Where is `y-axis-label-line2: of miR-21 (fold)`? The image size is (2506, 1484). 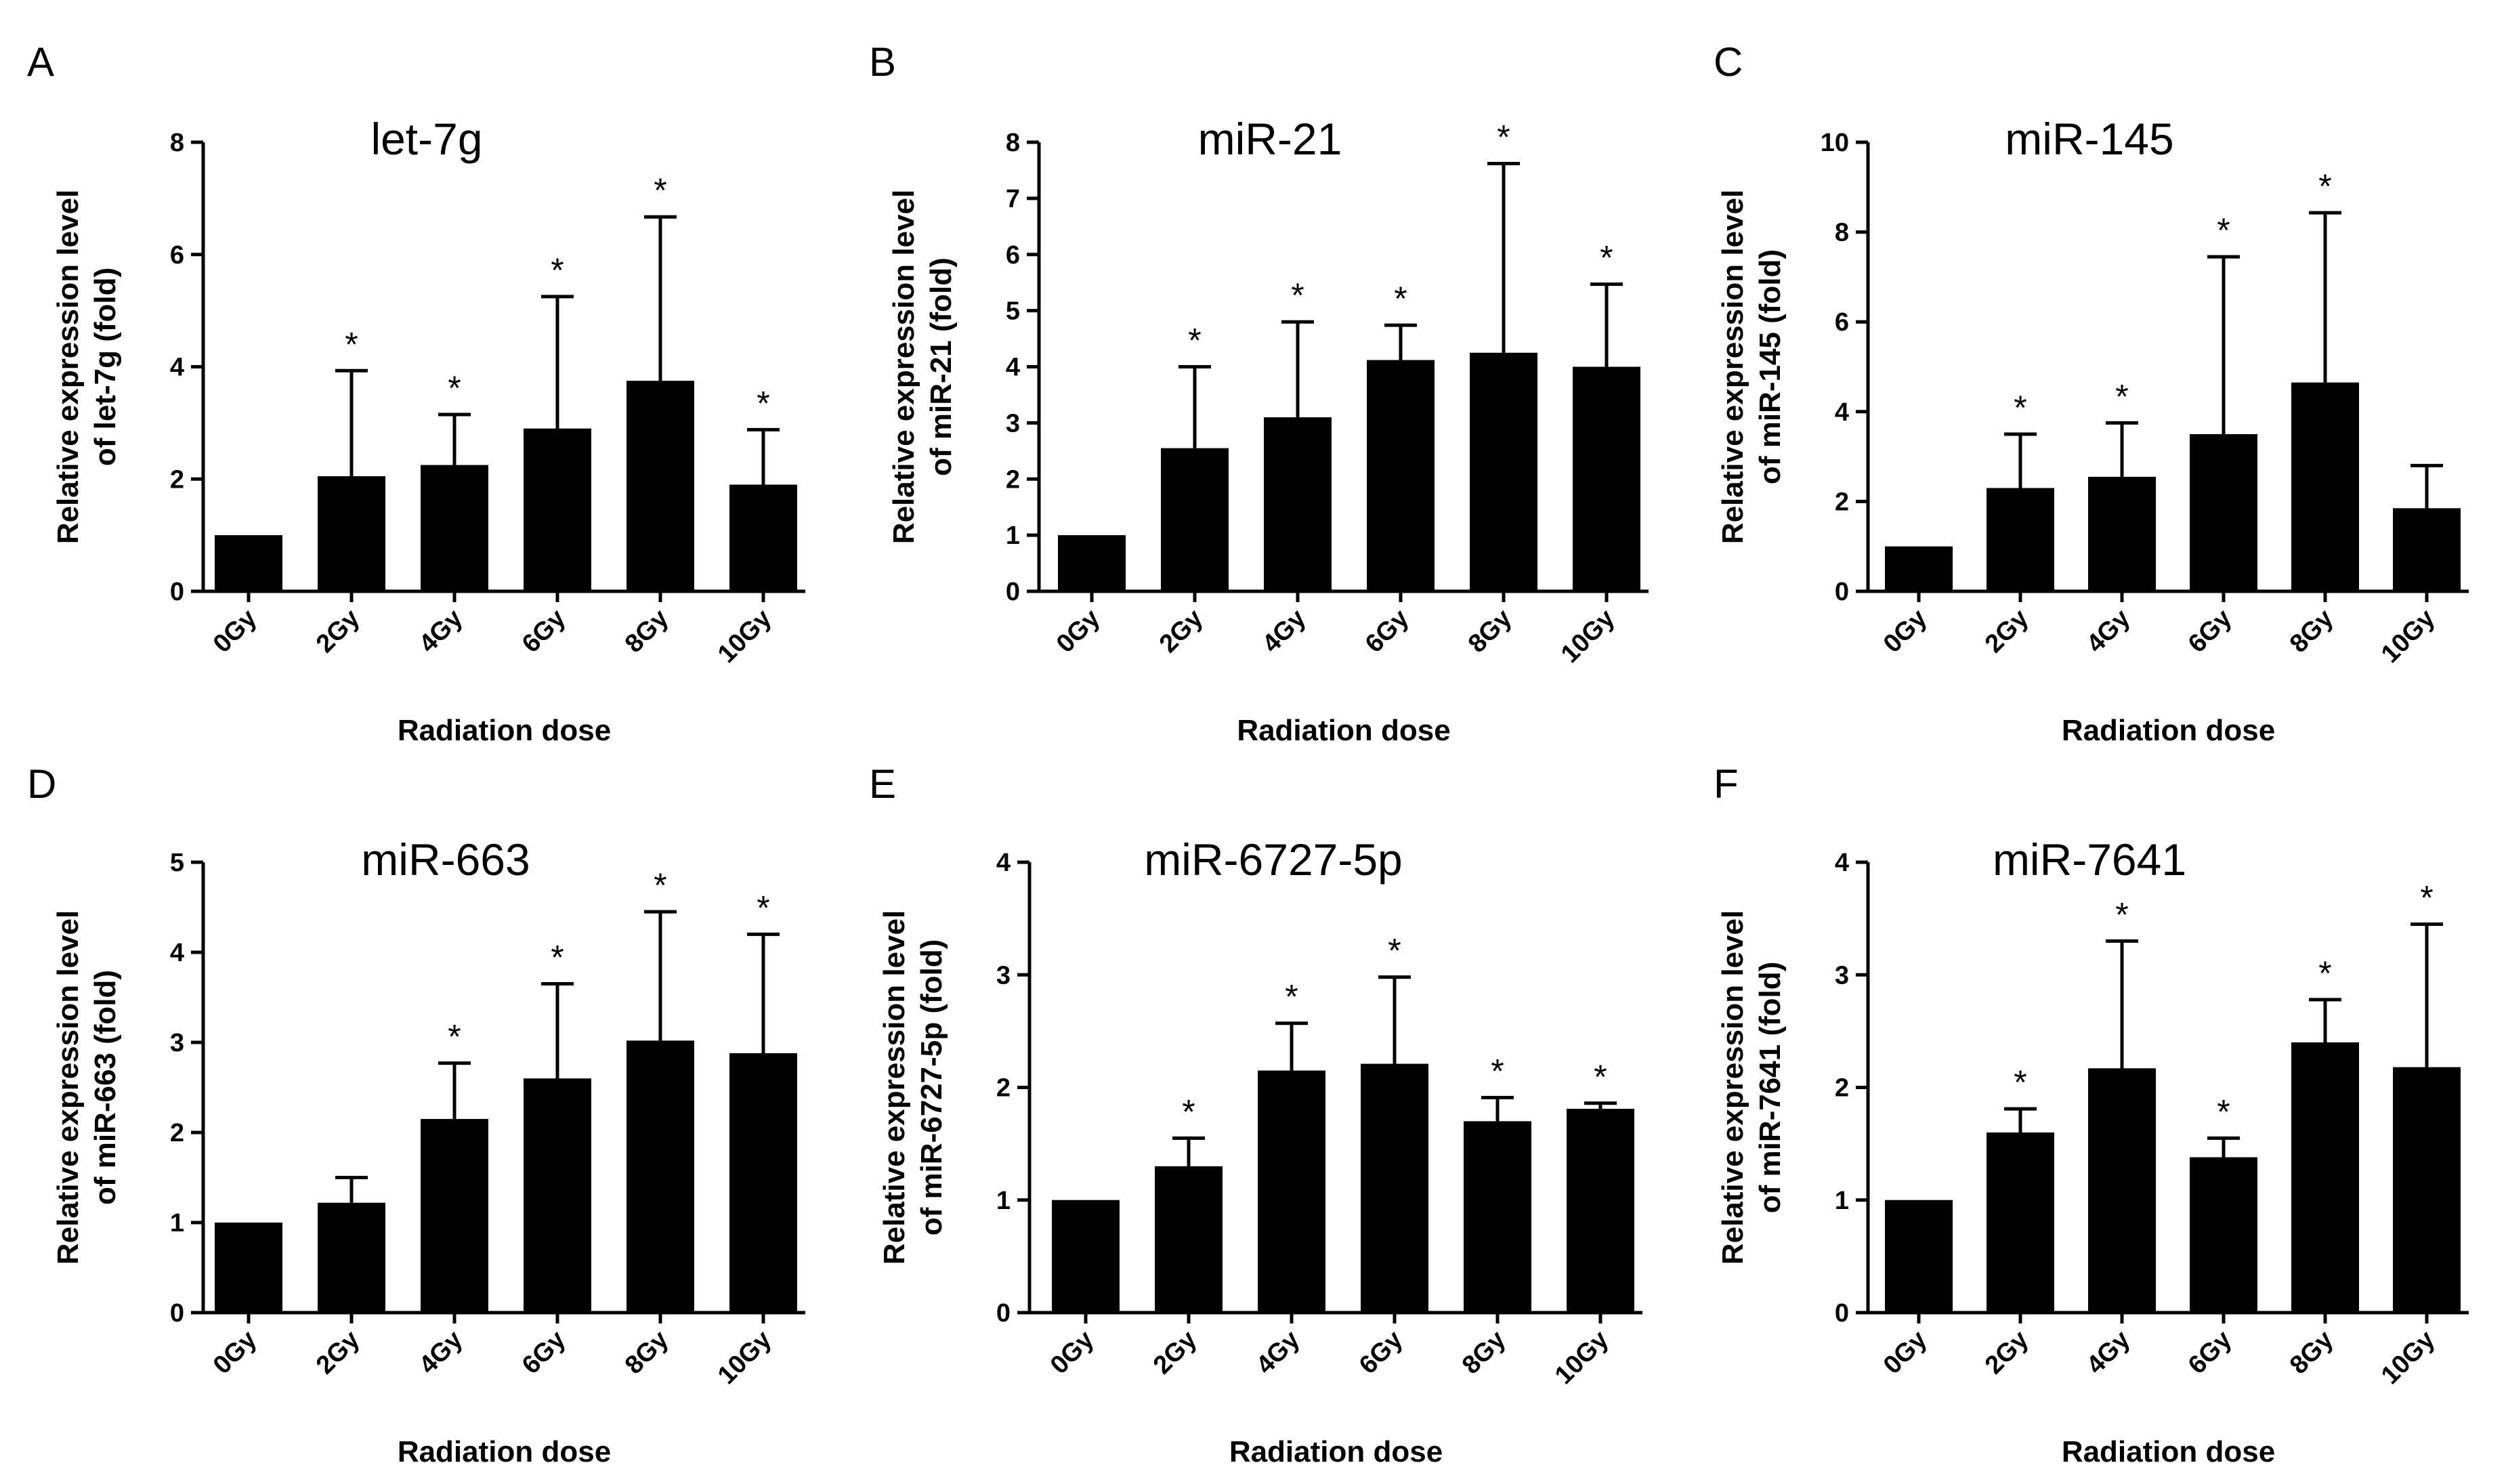
y-axis-label-line2: of miR-21 (fold) is located at coordinates (941, 366).